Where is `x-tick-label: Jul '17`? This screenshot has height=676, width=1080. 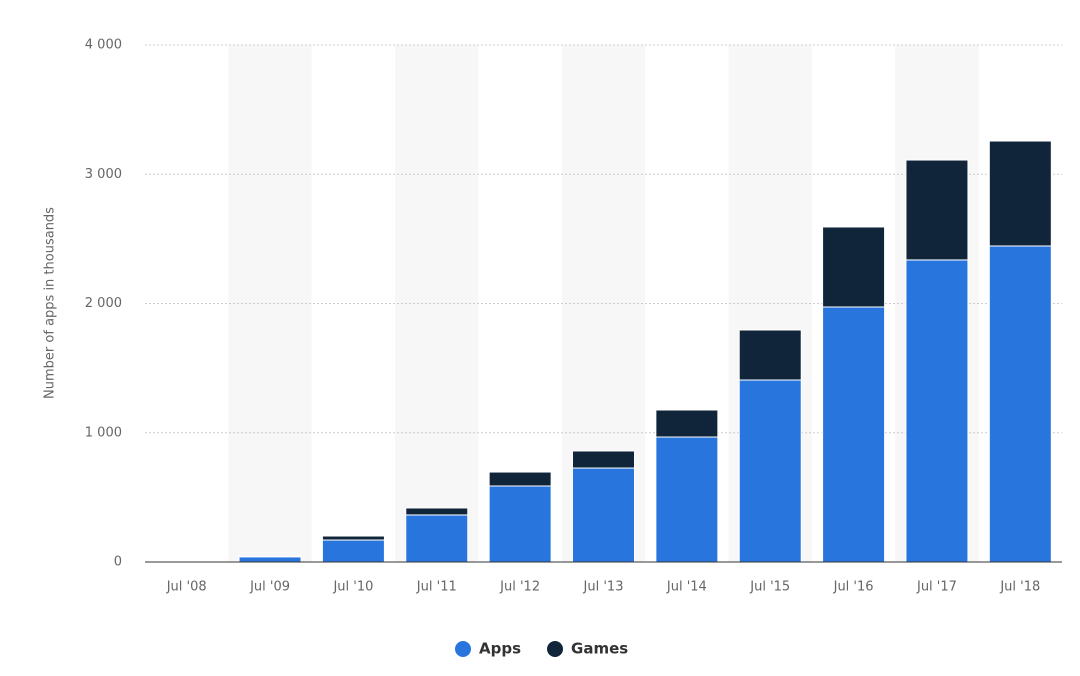 x-tick-label: Jul '17 is located at coordinates (936, 587).